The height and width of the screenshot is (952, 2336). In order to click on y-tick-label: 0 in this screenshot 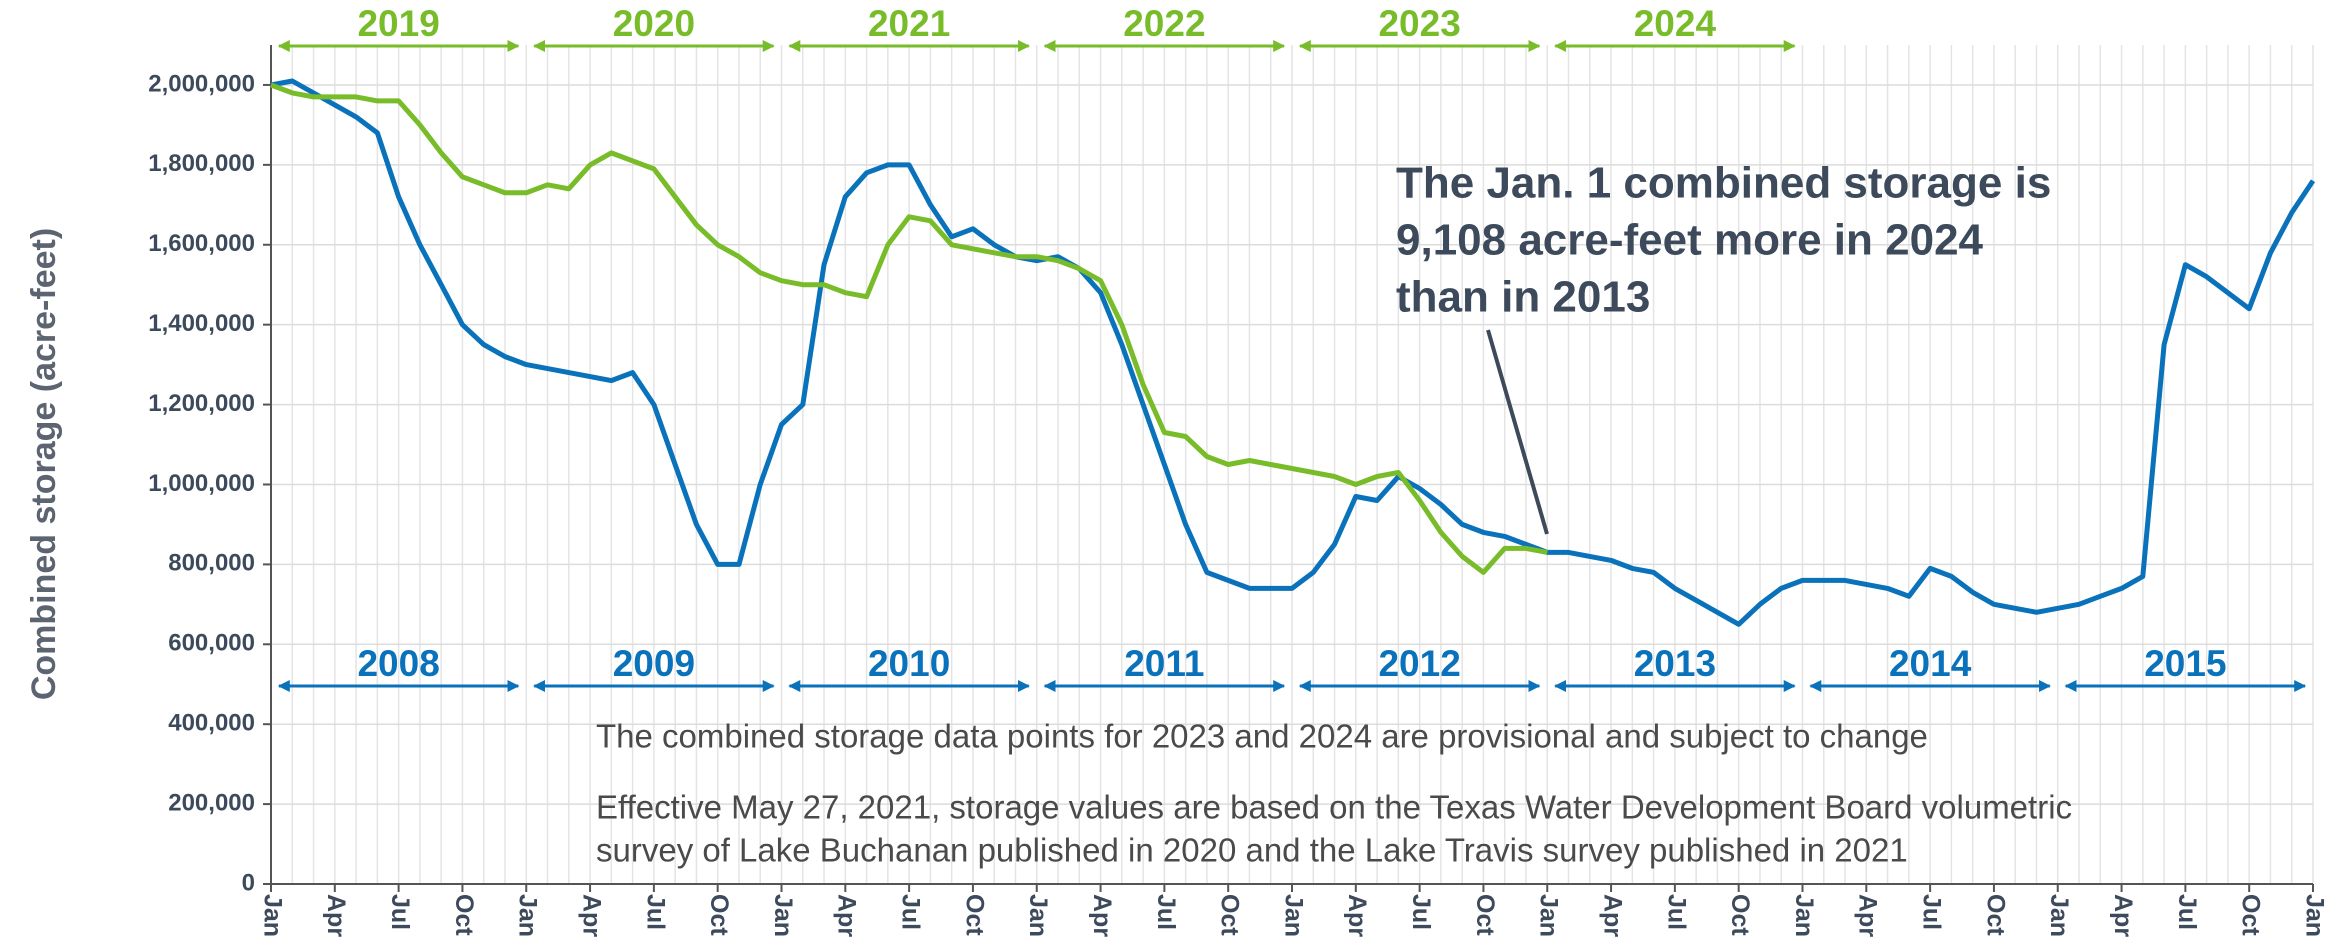, I will do `click(248, 882)`.